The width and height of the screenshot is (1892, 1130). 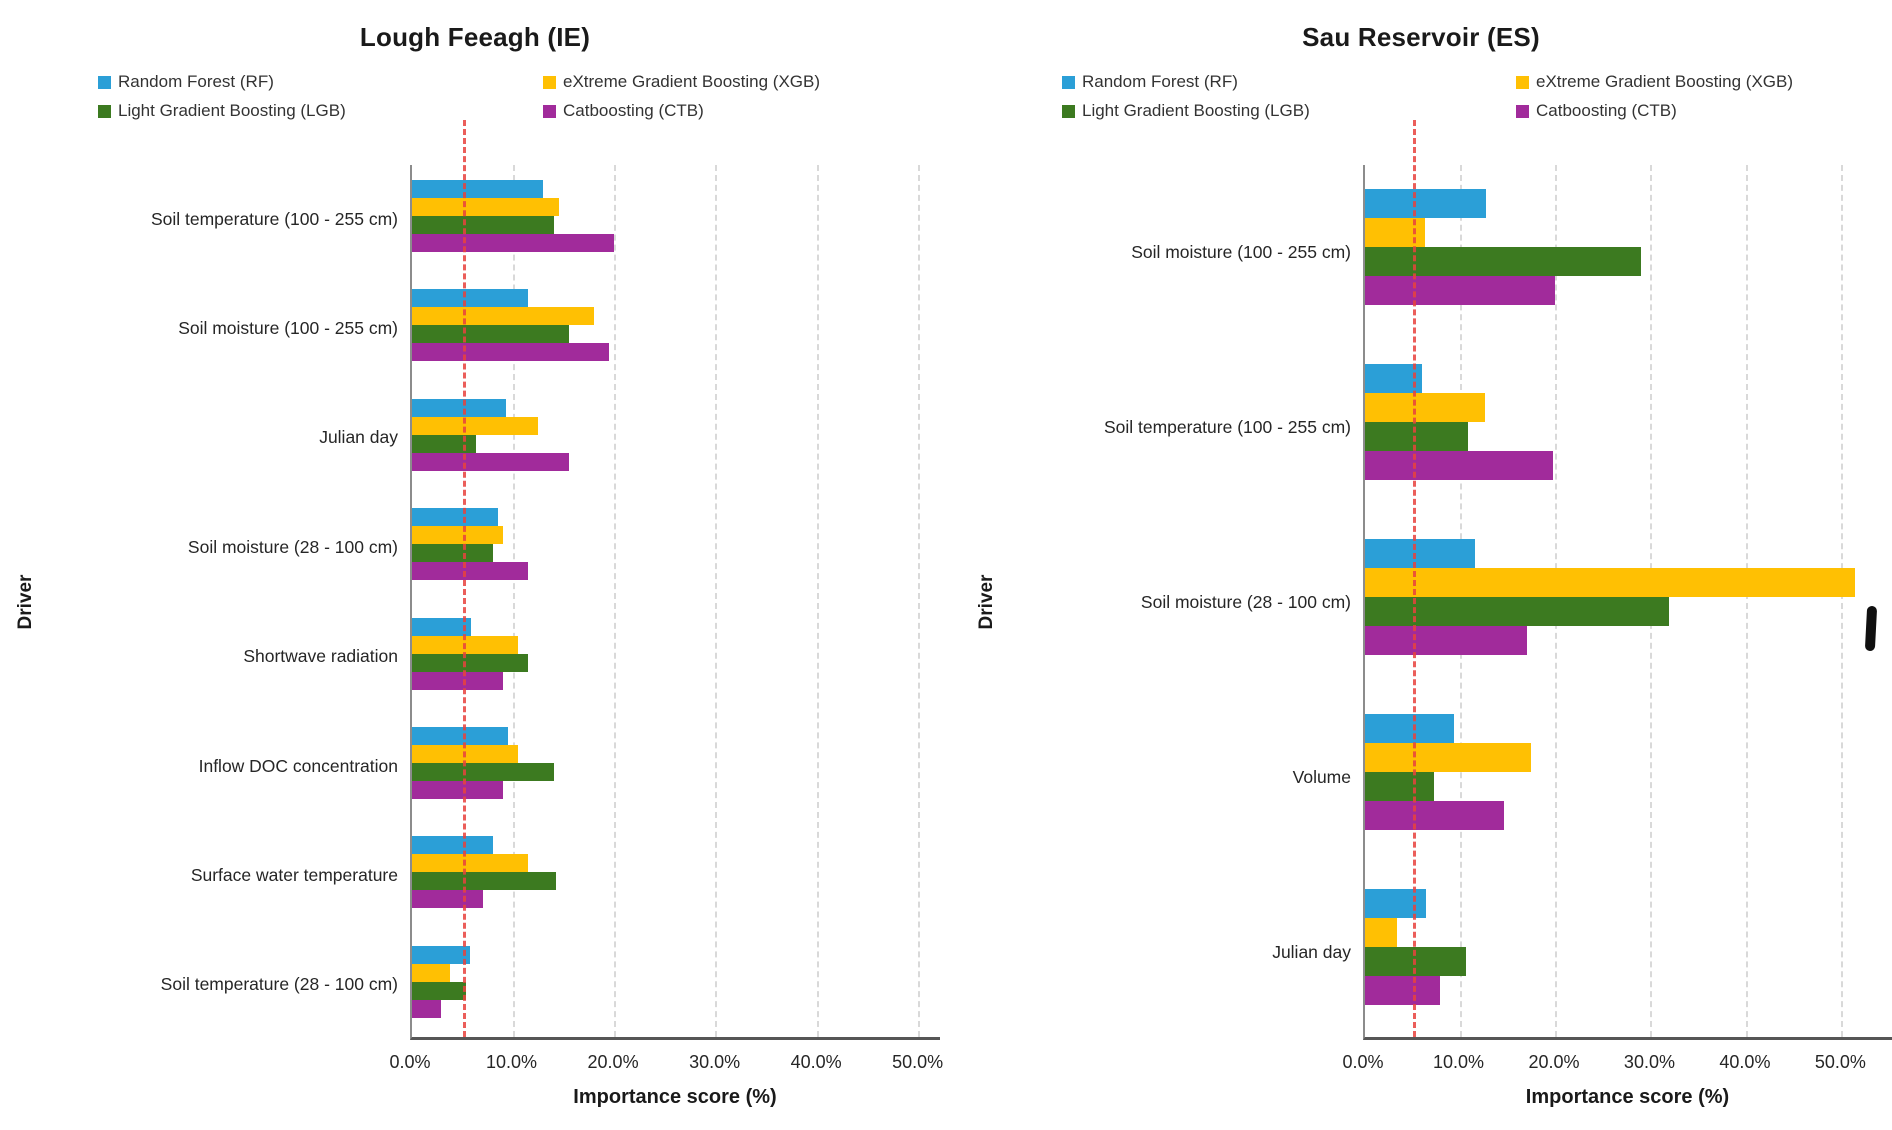 I want to click on category-label: Soil moisture (100 - 255 cm), so click(x=288, y=328).